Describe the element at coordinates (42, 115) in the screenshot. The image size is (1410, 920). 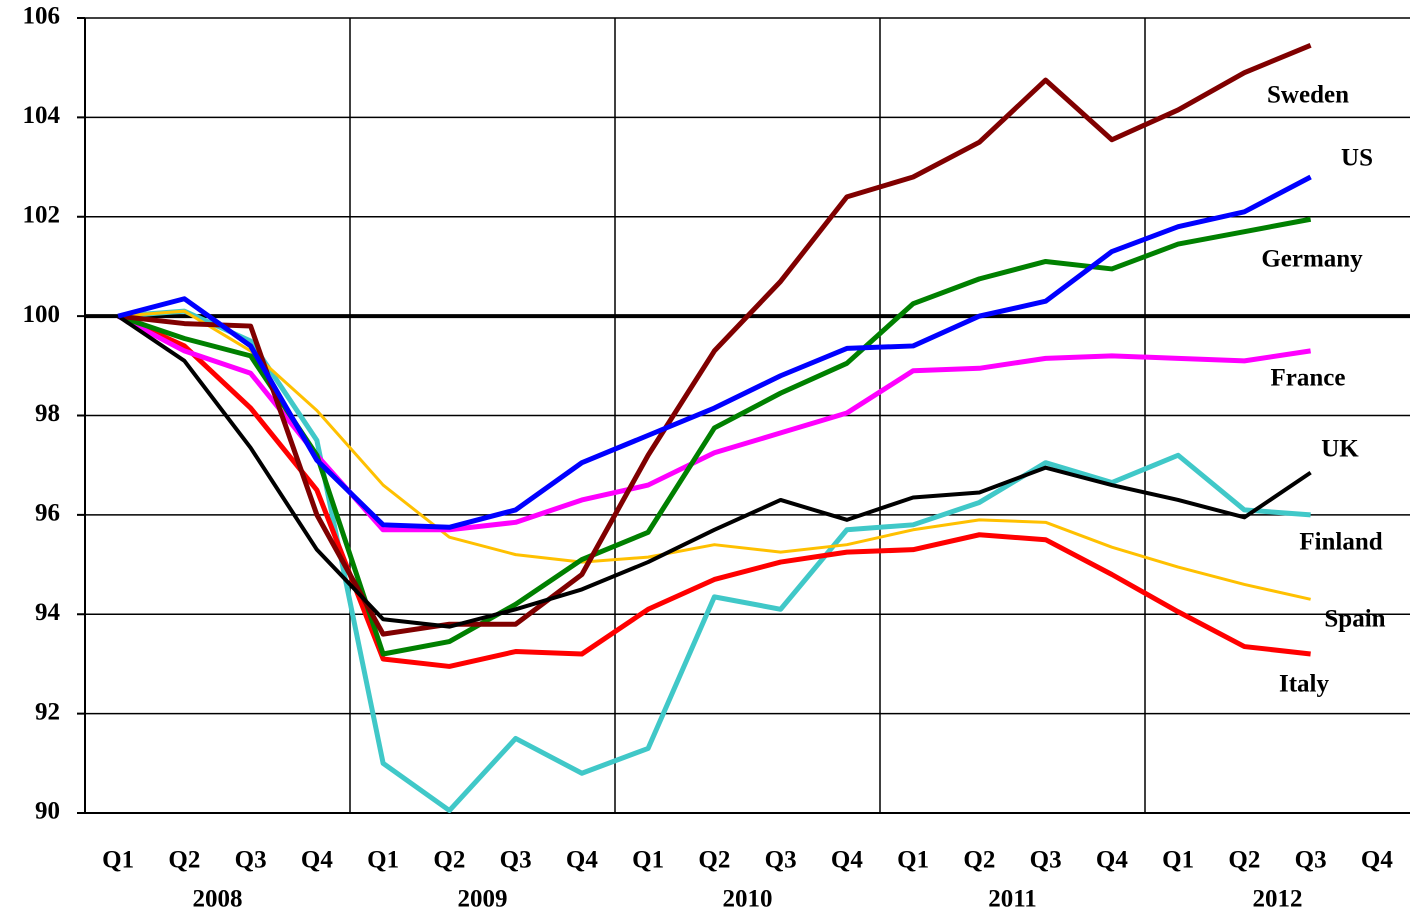
I see `y-tick-label: 104` at that location.